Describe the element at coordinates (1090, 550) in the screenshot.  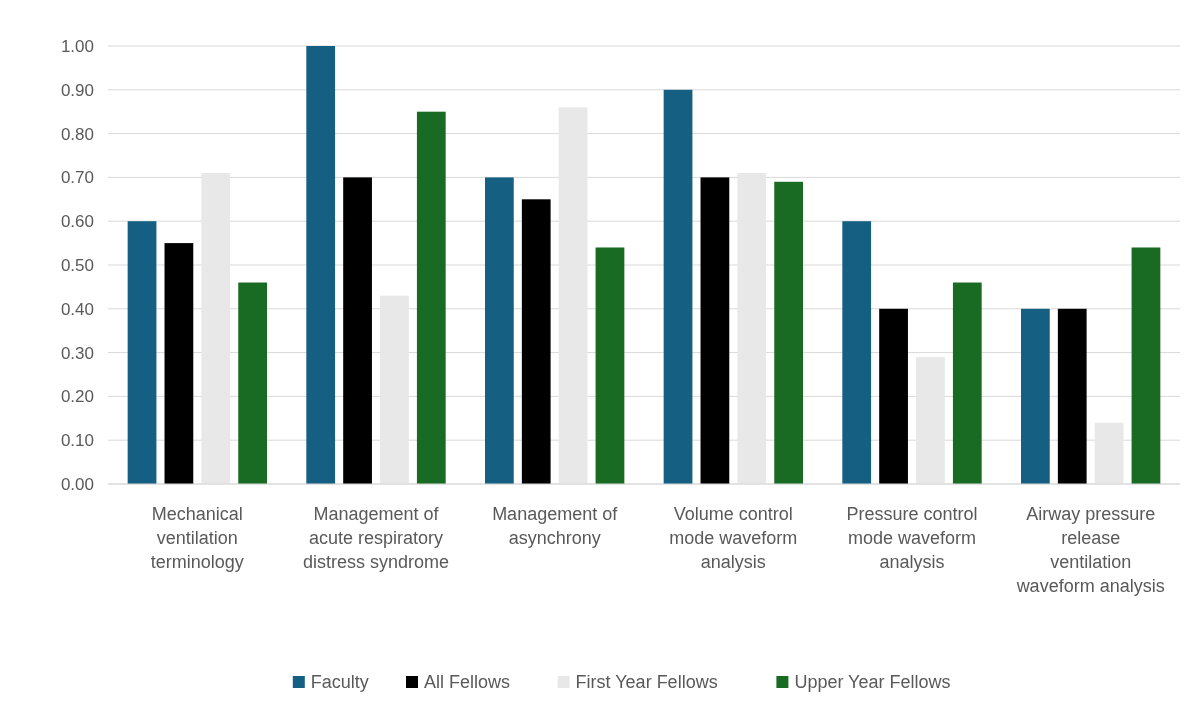
I see `x-tick-label: Airway pressure release ventilation waveform analysis` at that location.